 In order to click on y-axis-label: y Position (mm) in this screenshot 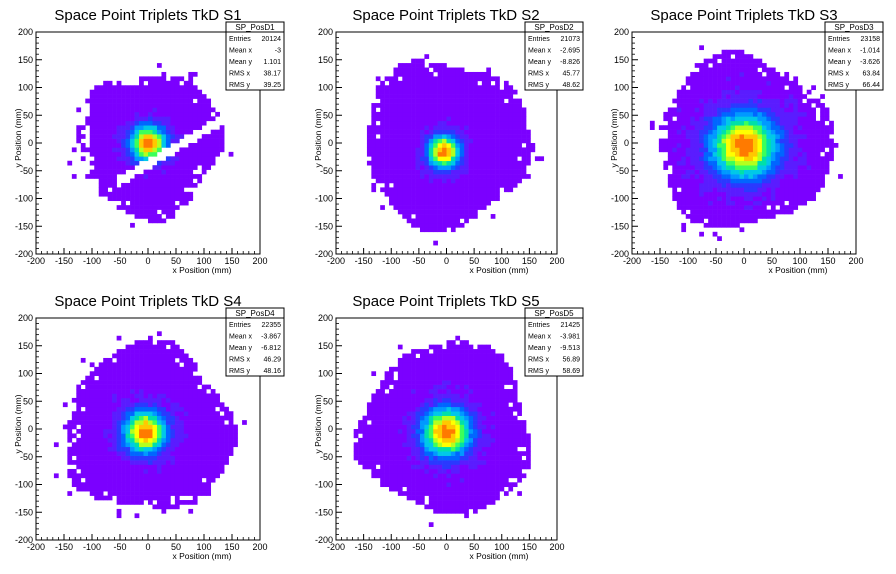, I will do `click(18, 423)`.